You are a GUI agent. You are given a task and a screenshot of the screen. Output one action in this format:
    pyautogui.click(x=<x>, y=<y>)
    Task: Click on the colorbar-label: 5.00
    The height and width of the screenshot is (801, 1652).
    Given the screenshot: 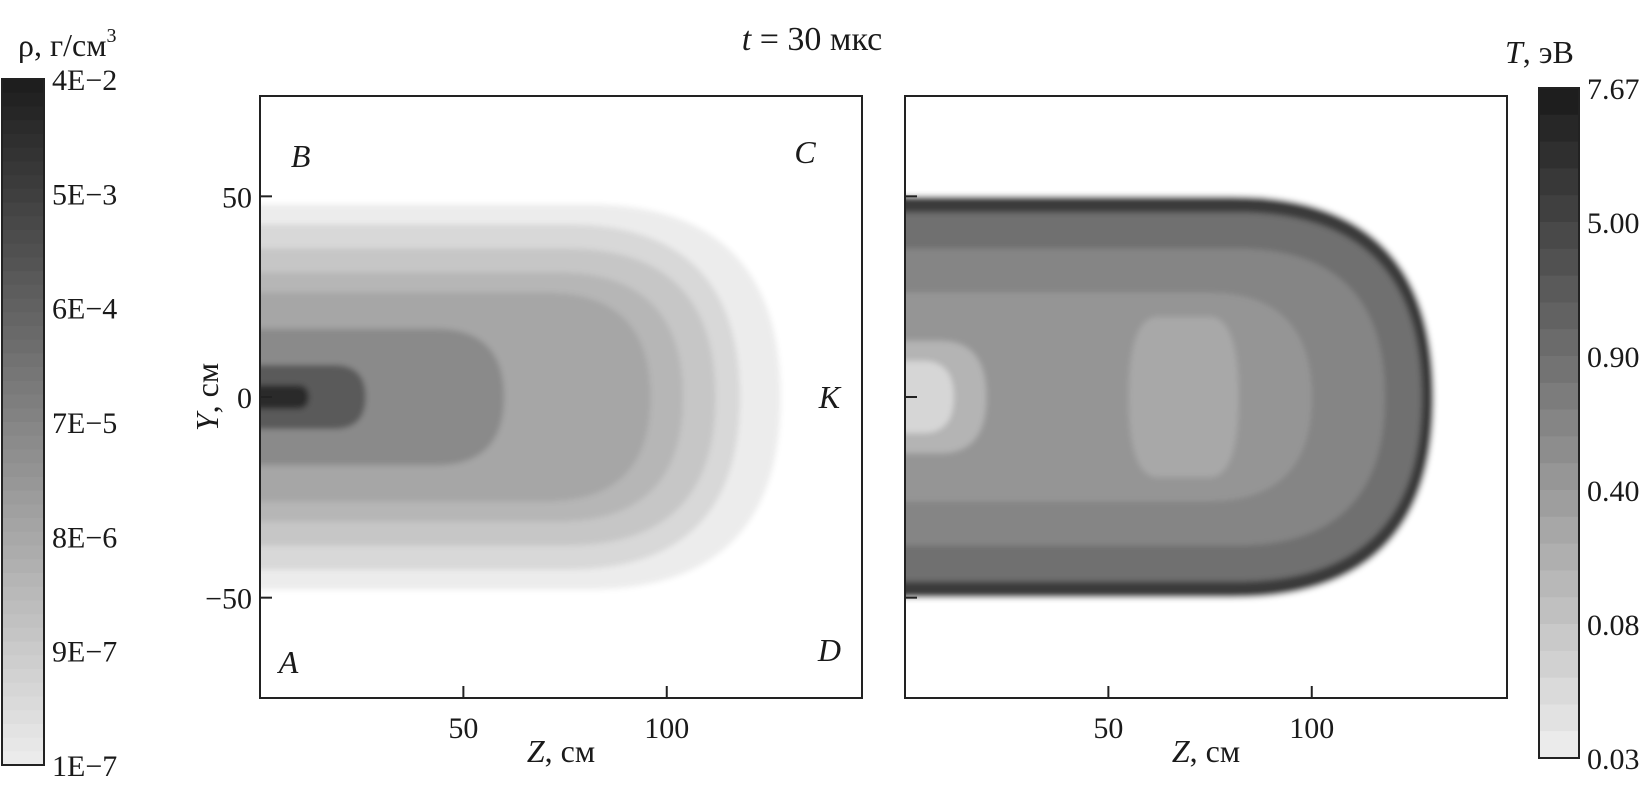 What is the action you would take?
    pyautogui.click(x=1613, y=223)
    